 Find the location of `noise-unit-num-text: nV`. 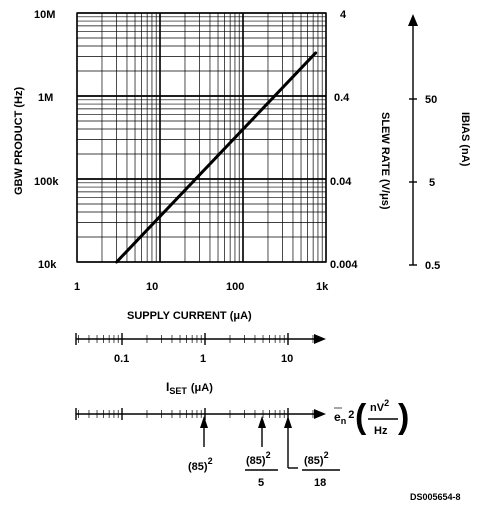

noise-unit-num-text: nV is located at coordinates (377, 408).